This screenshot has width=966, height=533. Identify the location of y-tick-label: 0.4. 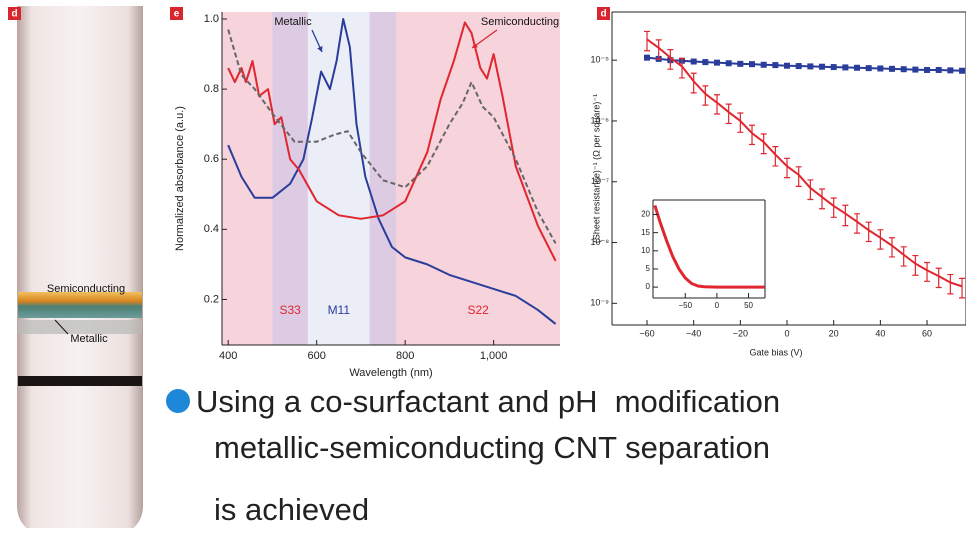
(211, 229).